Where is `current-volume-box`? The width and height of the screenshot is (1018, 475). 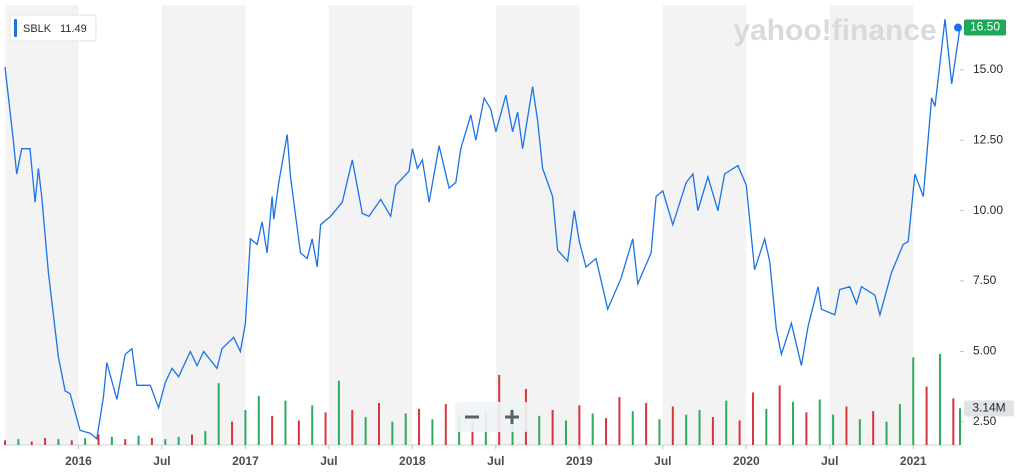
current-volume-box is located at coordinates (989, 408).